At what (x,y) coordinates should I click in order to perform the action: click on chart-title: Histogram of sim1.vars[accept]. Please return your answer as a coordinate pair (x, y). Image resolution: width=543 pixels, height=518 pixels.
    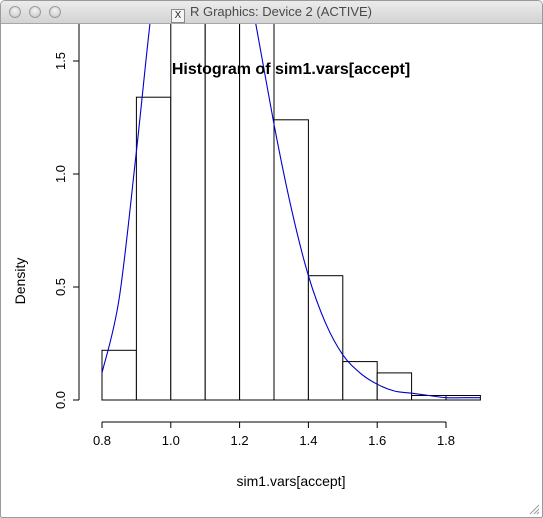
    Looking at the image, I should click on (291, 69).